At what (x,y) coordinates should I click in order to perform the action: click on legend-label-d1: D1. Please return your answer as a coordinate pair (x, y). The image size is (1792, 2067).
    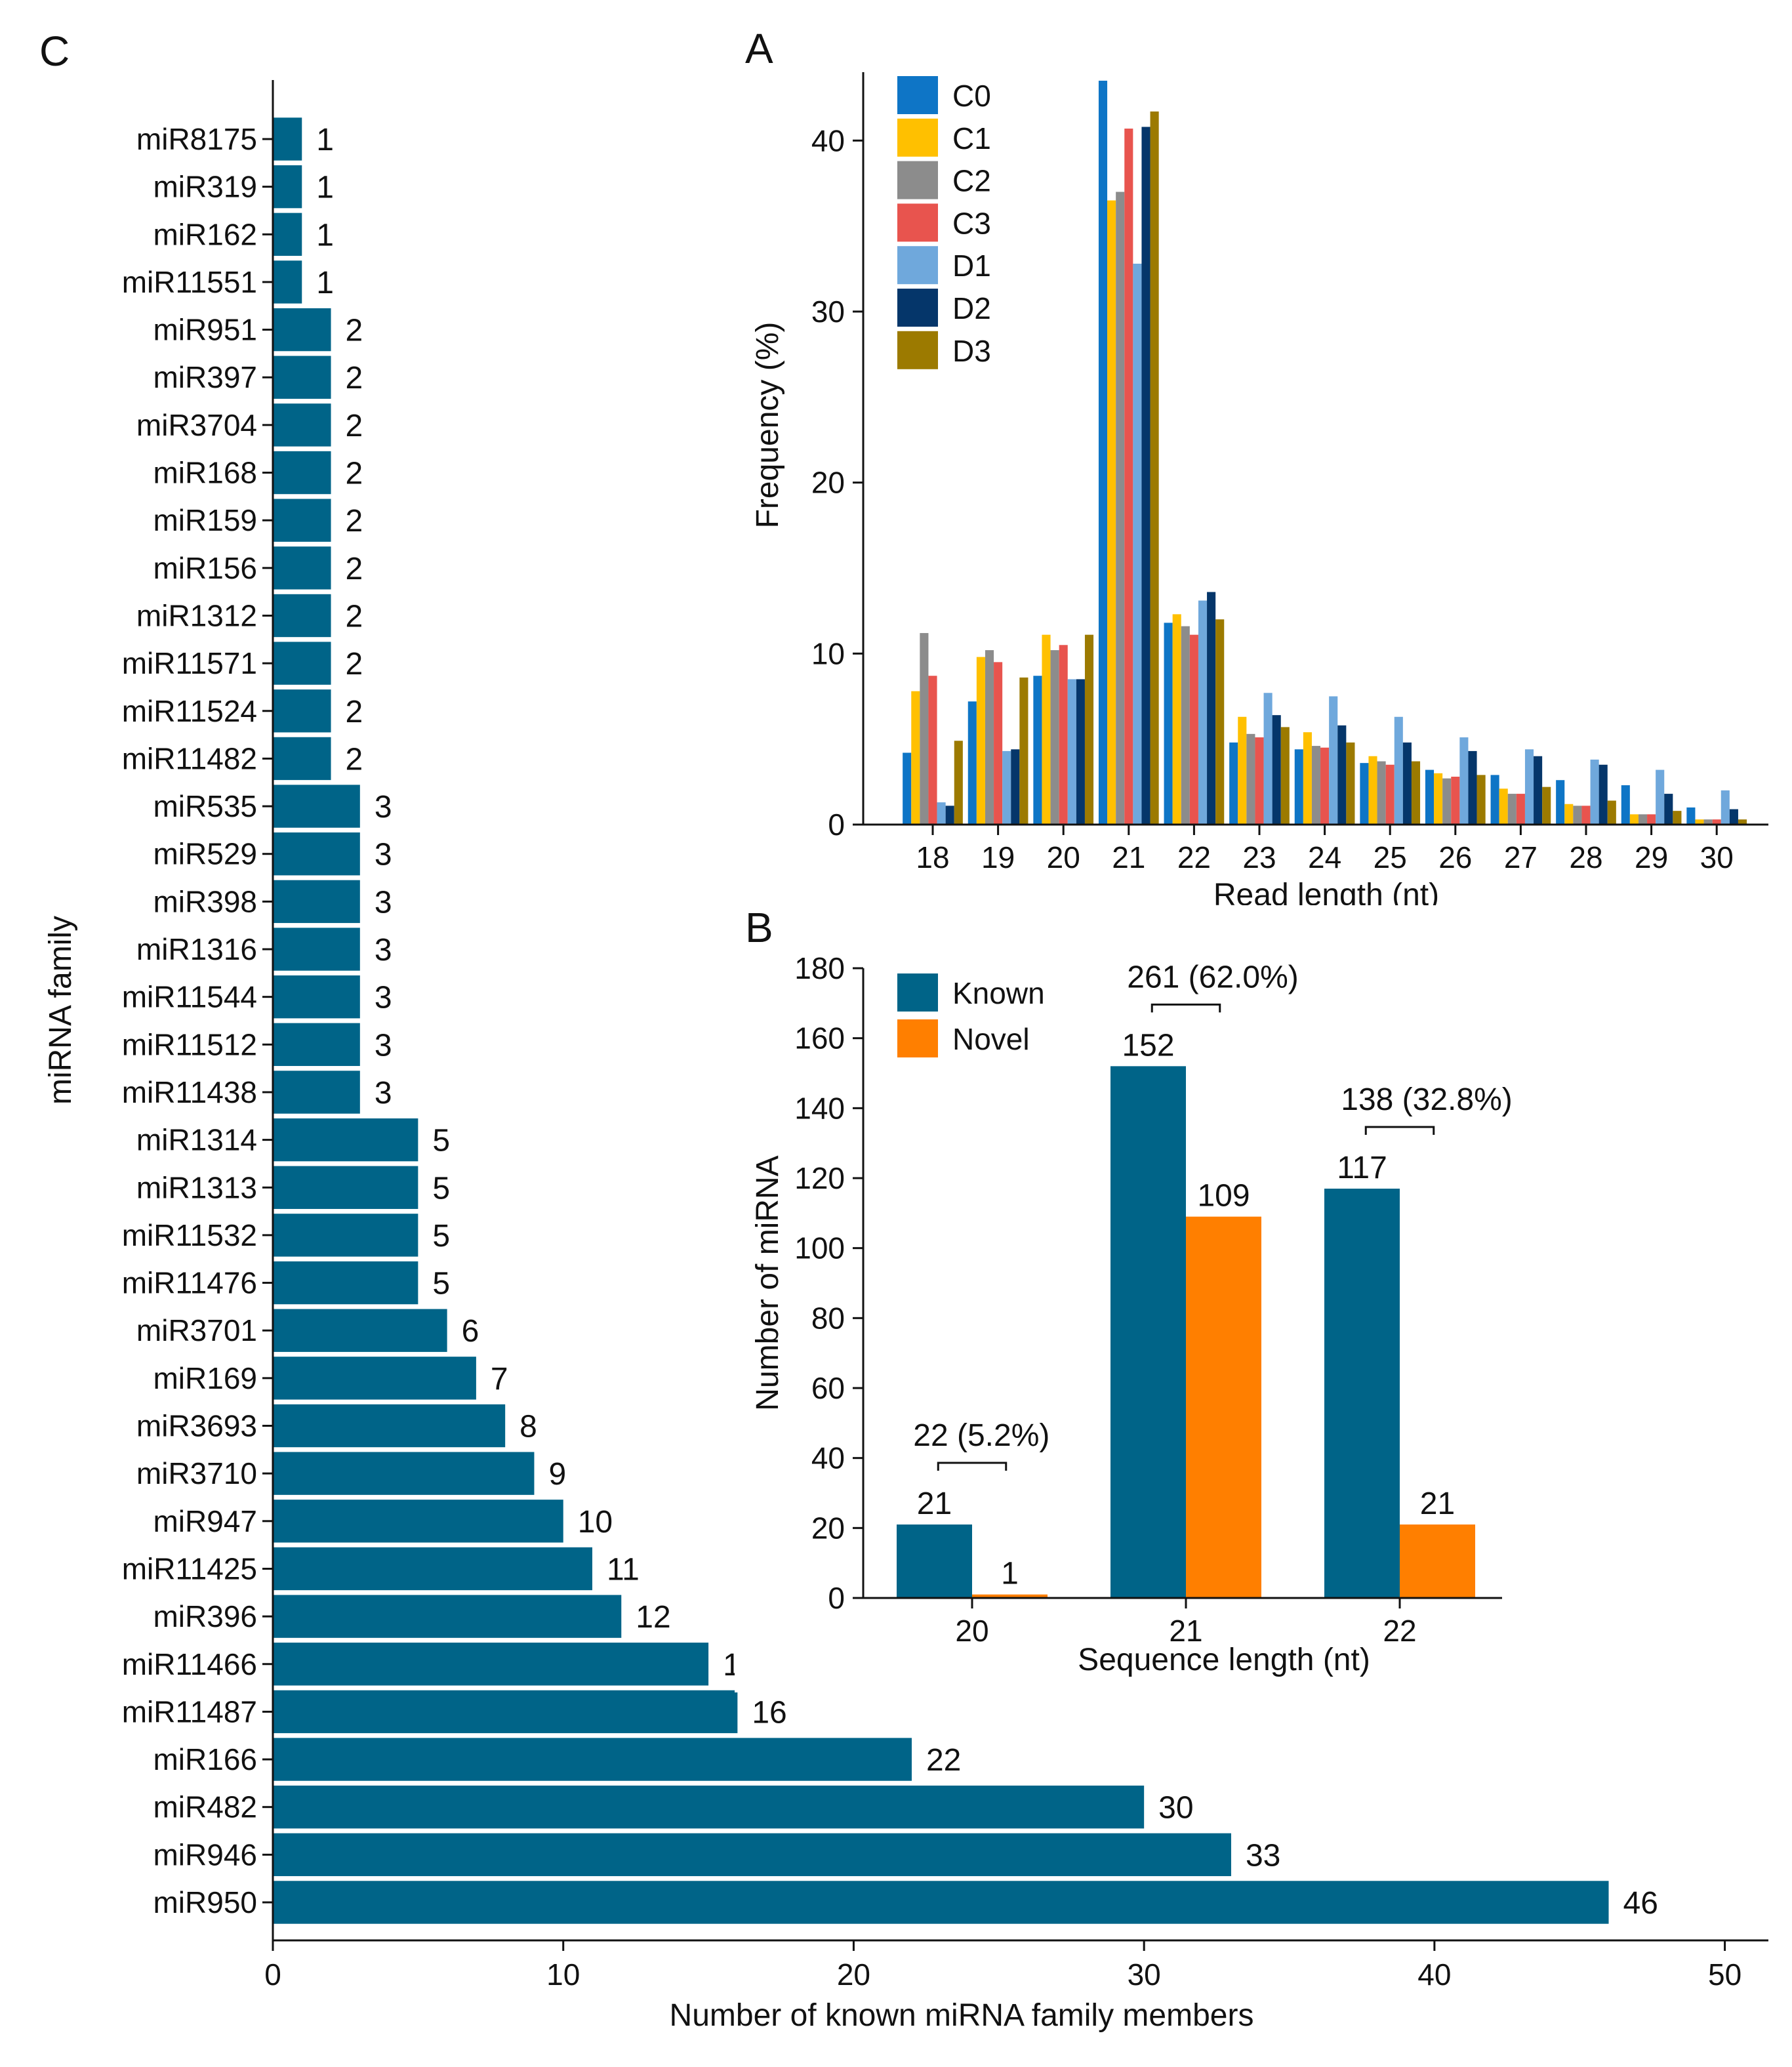
    Looking at the image, I should click on (971, 266).